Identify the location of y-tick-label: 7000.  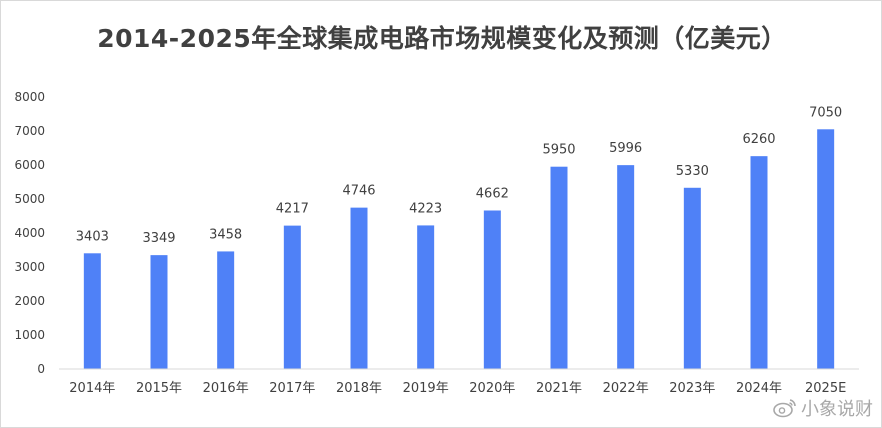
(29, 131).